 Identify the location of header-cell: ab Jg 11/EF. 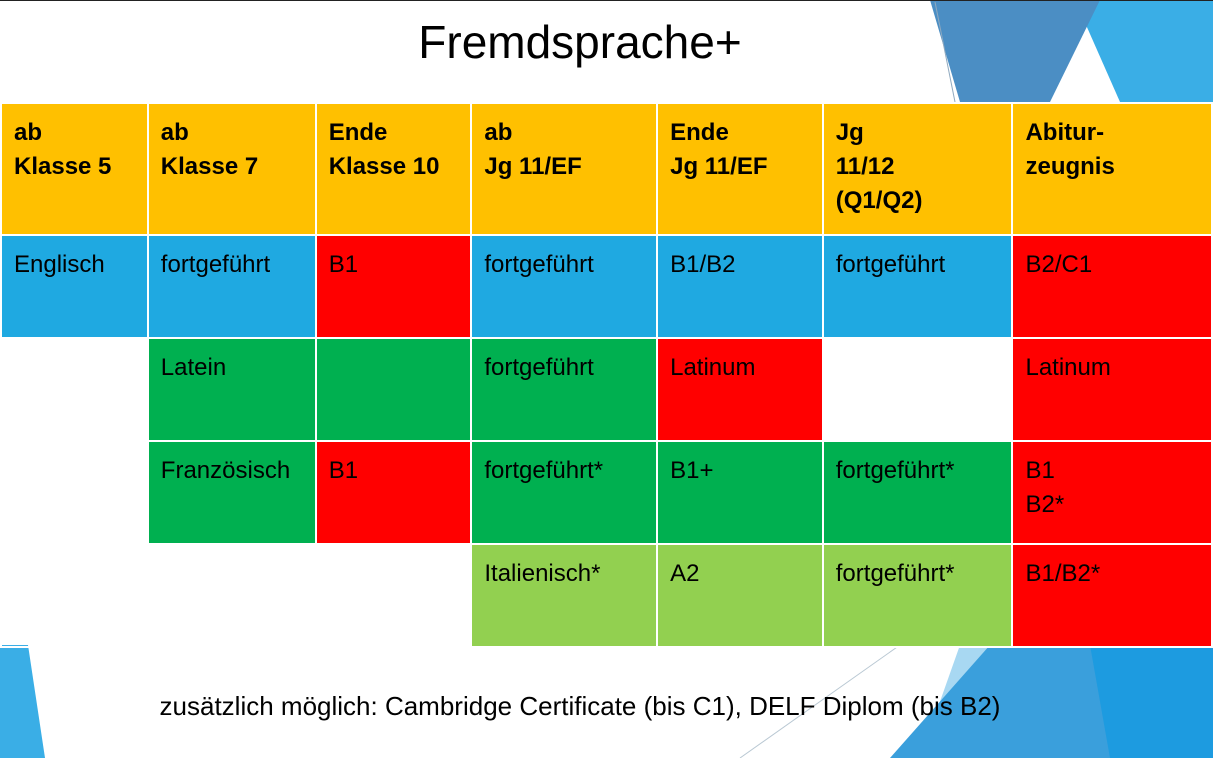
(564, 169).